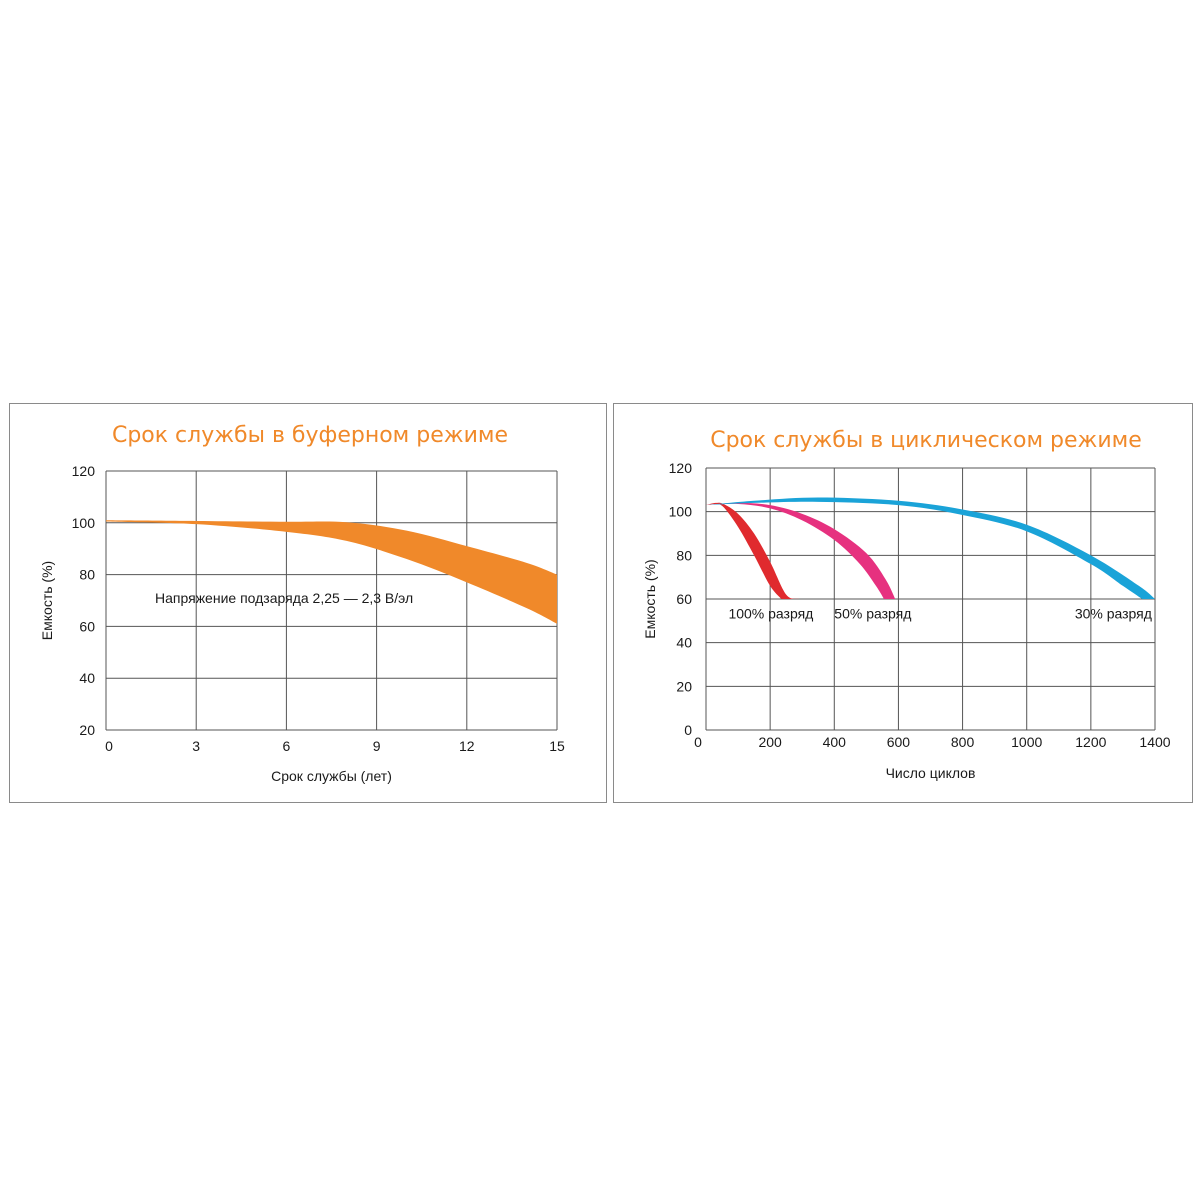  I want to click on x-tick-label: 1400, so click(1154, 742).